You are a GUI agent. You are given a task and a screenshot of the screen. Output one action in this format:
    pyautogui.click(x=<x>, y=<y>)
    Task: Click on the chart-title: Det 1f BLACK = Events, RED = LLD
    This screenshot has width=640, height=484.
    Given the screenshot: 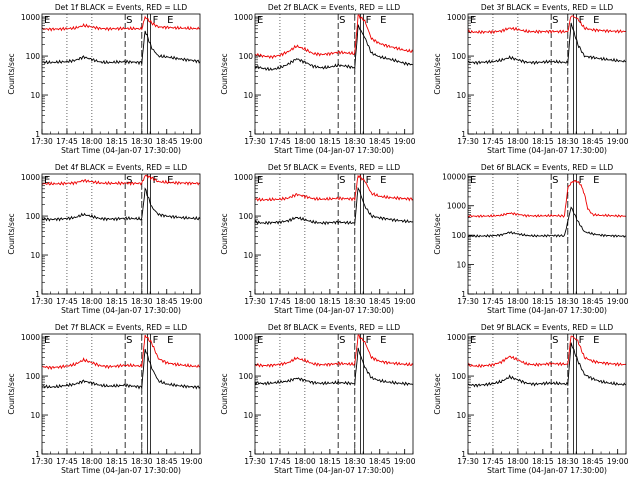 What is the action you would take?
    pyautogui.click(x=121, y=7)
    